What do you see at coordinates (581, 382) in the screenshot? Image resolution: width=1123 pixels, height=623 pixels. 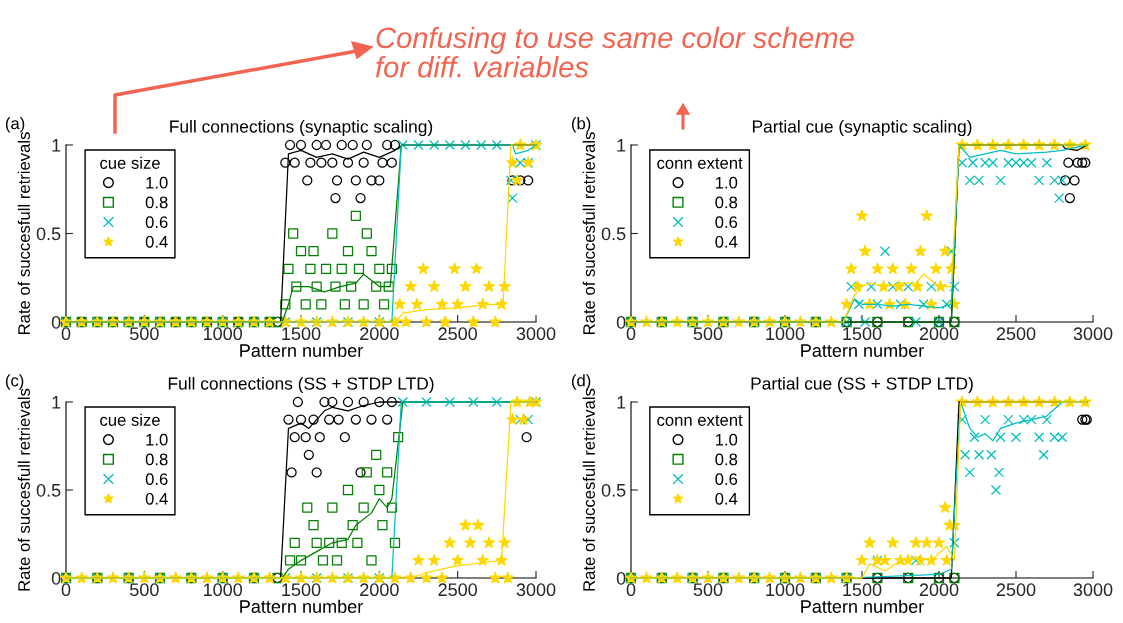 I see `text: (d)` at bounding box center [581, 382].